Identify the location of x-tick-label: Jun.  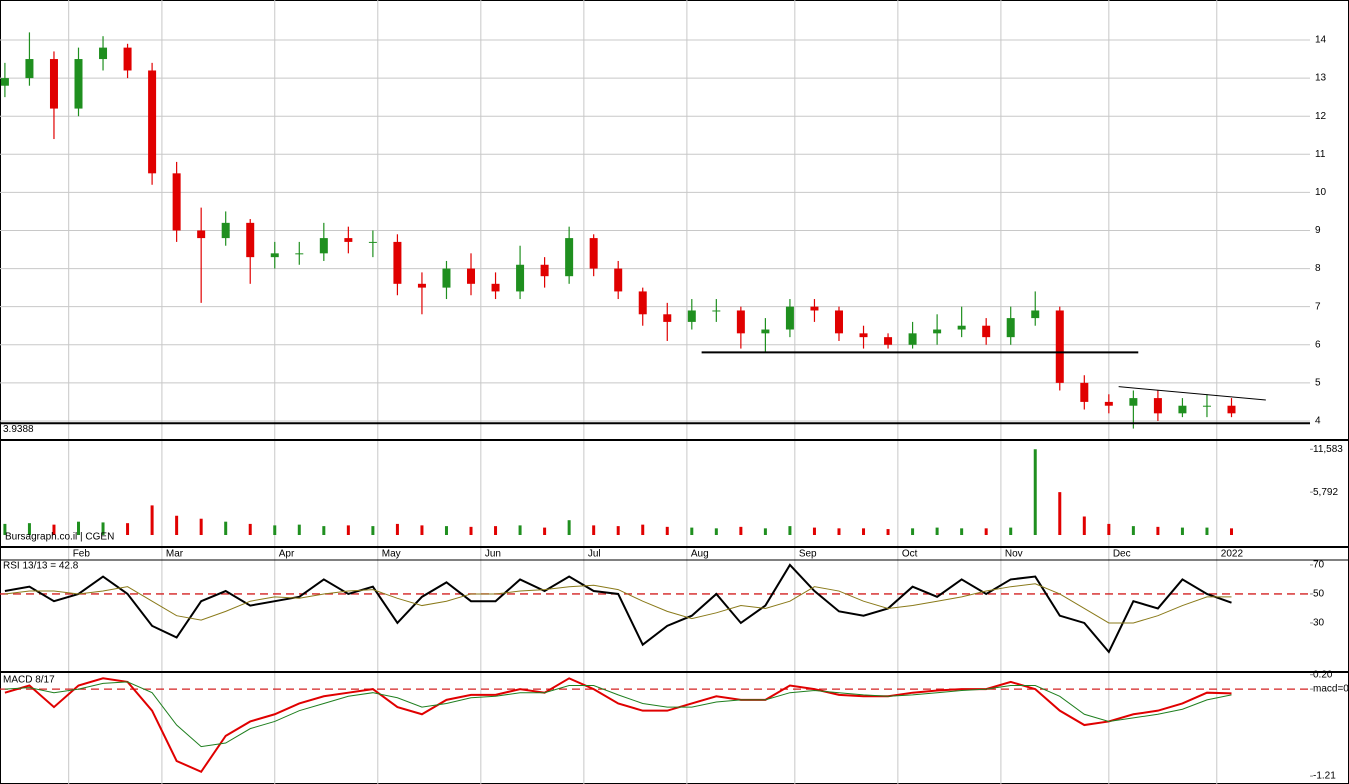
(493, 554).